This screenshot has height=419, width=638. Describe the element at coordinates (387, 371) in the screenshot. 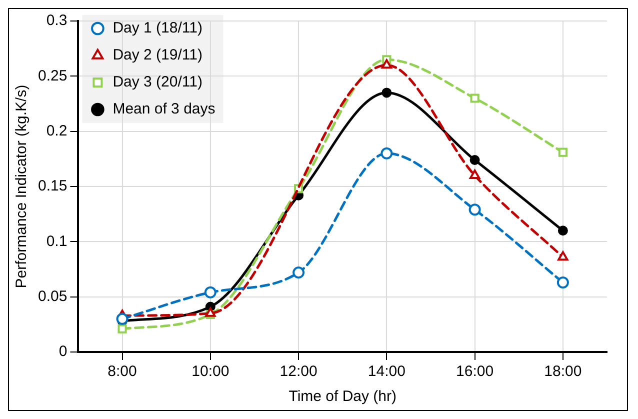

I see `x-tick-label: 14:00` at that location.